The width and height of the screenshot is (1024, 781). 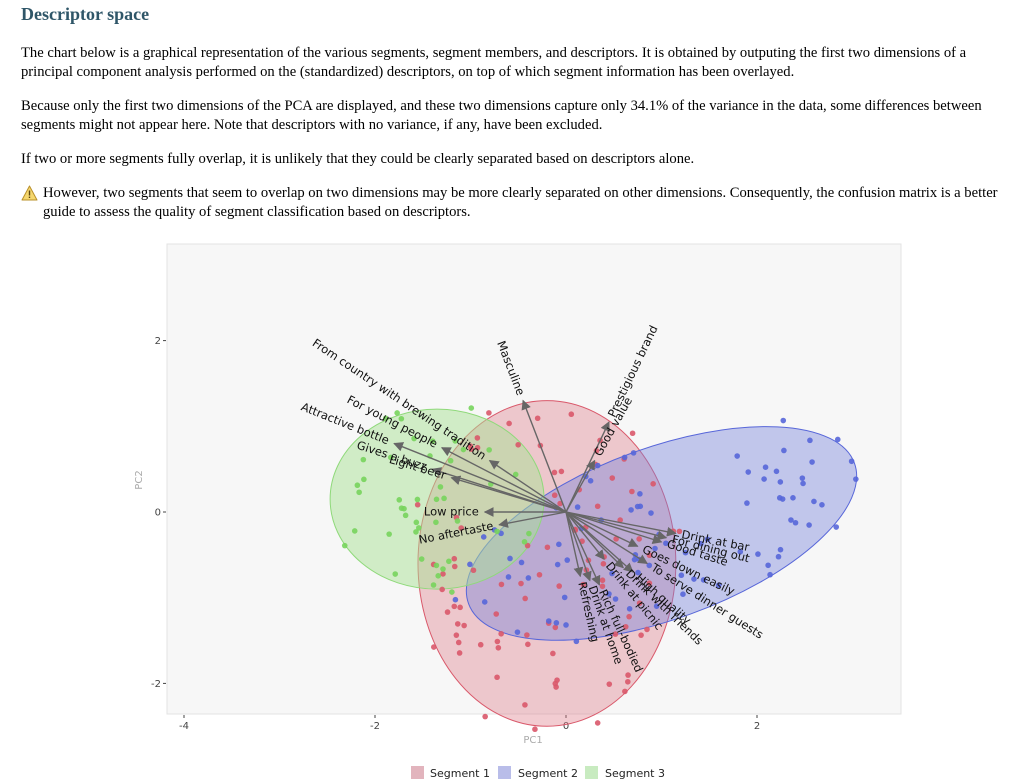 I want to click on y-axis: 6420-2-4, so click(x=158, y=513).